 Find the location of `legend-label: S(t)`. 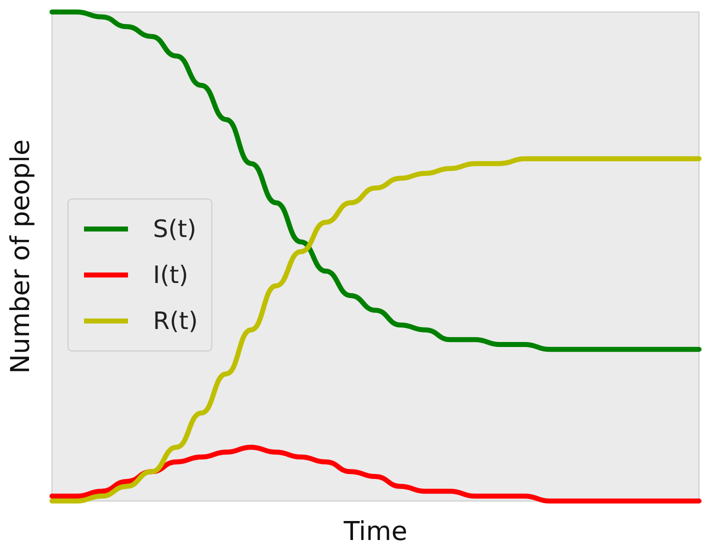

legend-label: S(t) is located at coordinates (174, 229).